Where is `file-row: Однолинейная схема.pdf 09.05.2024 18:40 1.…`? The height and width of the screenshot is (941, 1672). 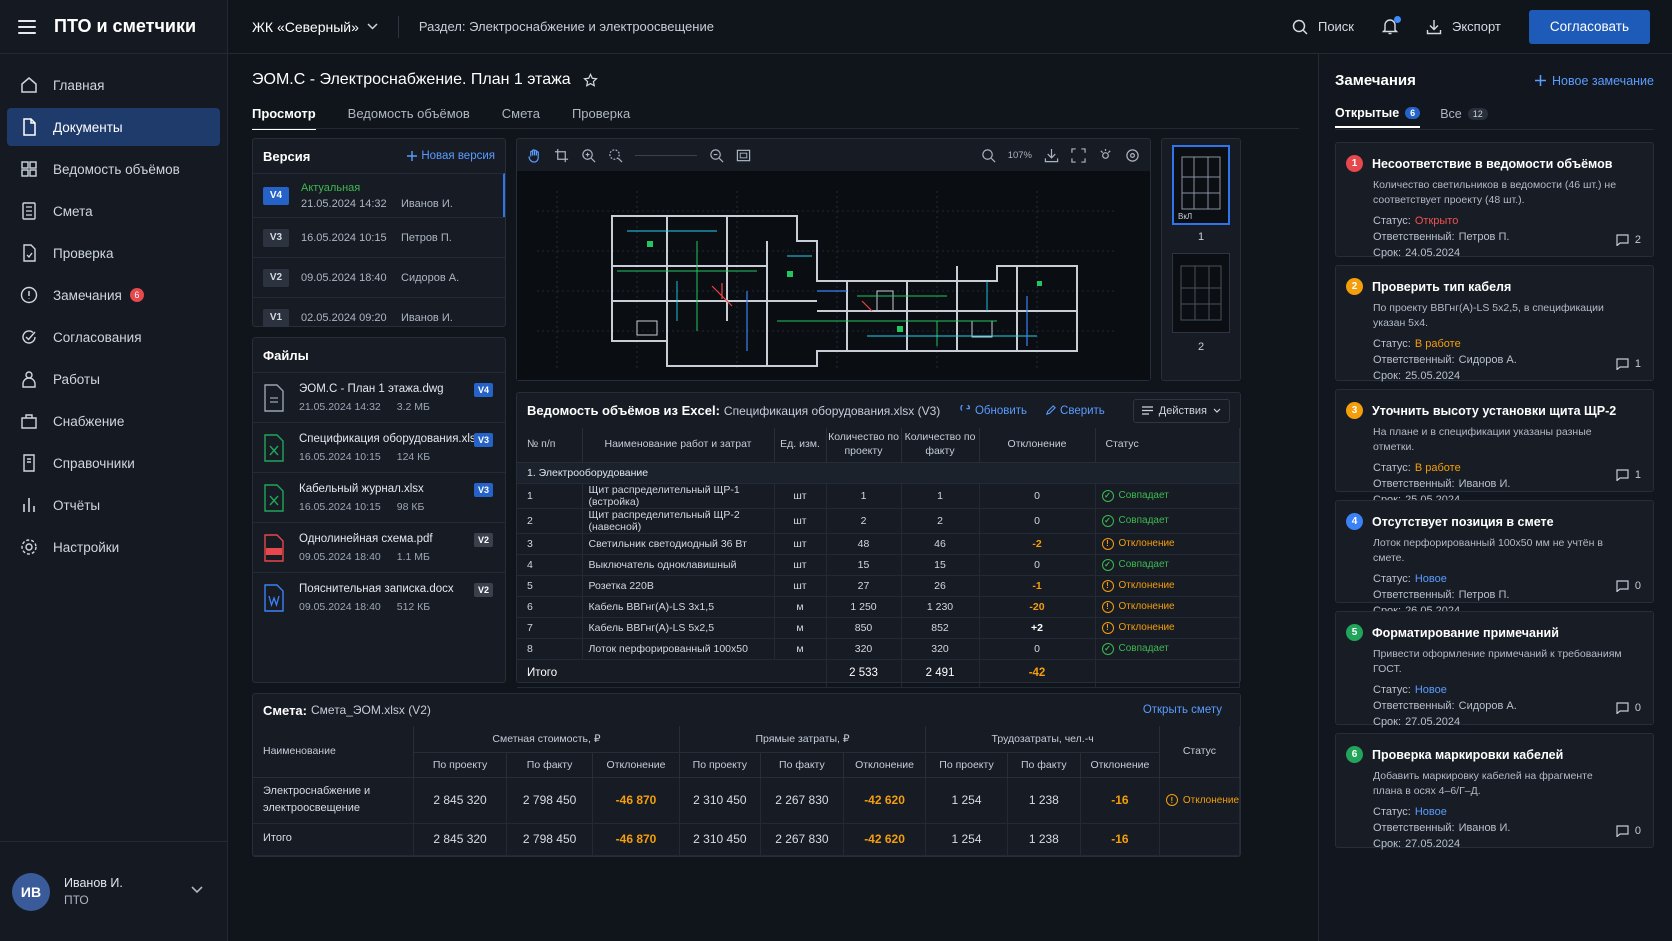 file-row: Однолинейная схема.pdf 09.05.2024 18:40 1.… is located at coordinates (379, 547).